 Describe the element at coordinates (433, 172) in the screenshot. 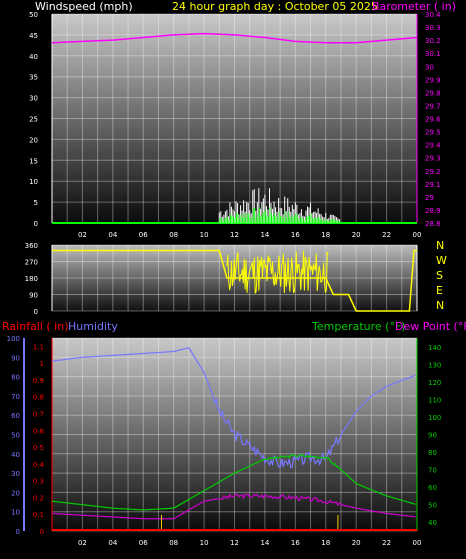

I see `barometer-y-tick: 29.2` at that location.